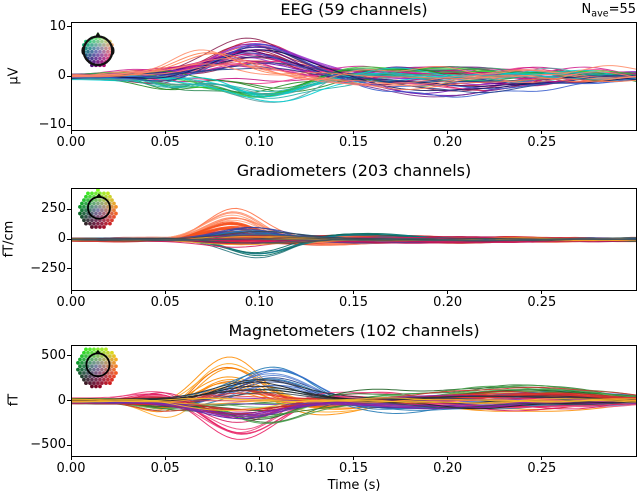  I want to click on y-tick-label: −500, so click(48, 445).